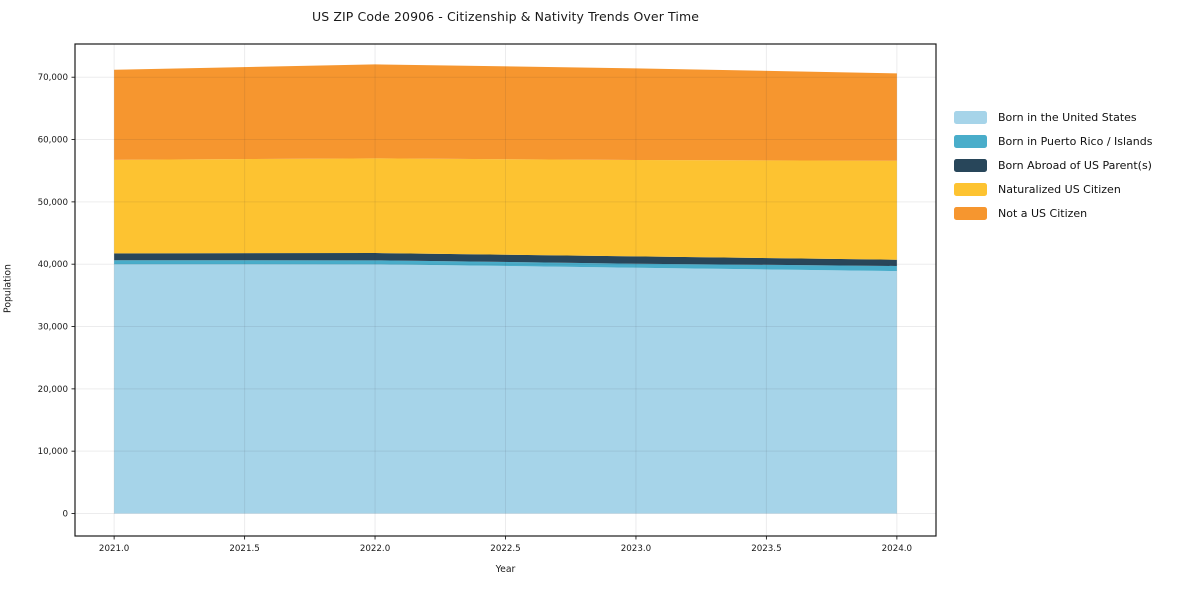 Image resolution: width=1189 pixels, height=590 pixels. What do you see at coordinates (1043, 213) in the screenshot?
I see `legend-label: Not a US Citizen` at bounding box center [1043, 213].